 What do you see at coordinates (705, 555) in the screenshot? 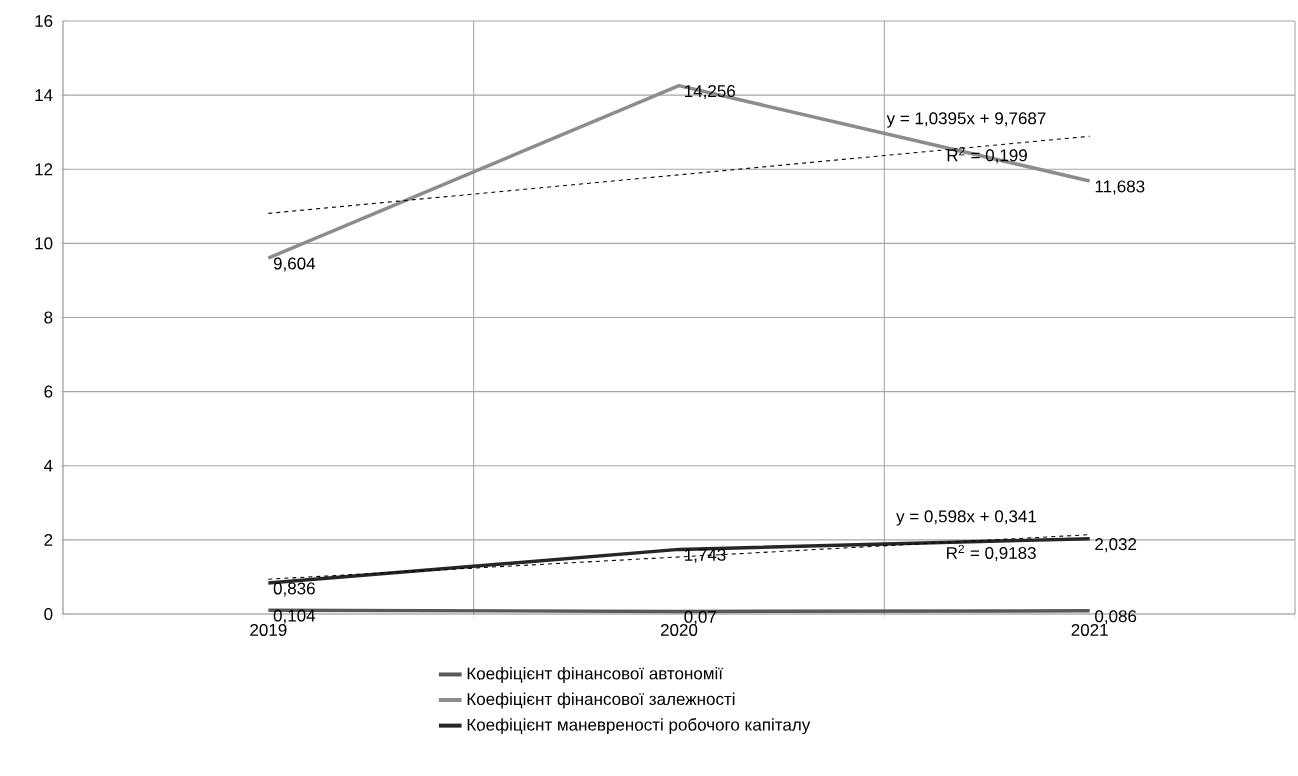
I see `data-label: 1,743` at bounding box center [705, 555].